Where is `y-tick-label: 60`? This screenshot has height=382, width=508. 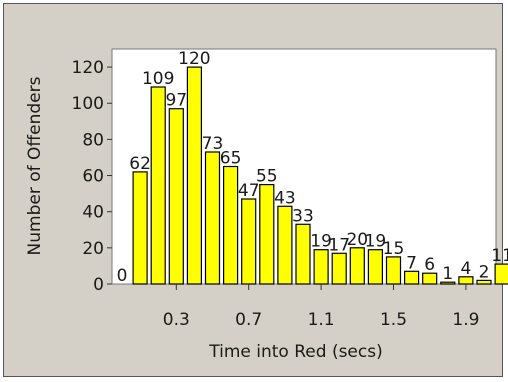 y-tick-label: 60 is located at coordinates (93, 177).